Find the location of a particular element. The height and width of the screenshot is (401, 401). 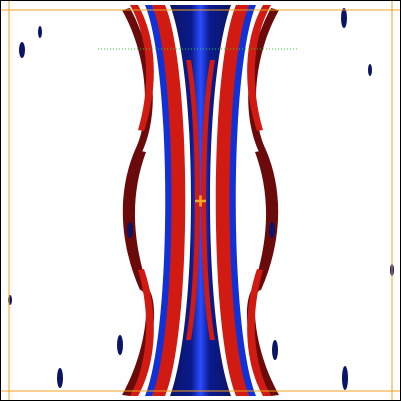

center-red-filament is located at coordinates (193, 200).